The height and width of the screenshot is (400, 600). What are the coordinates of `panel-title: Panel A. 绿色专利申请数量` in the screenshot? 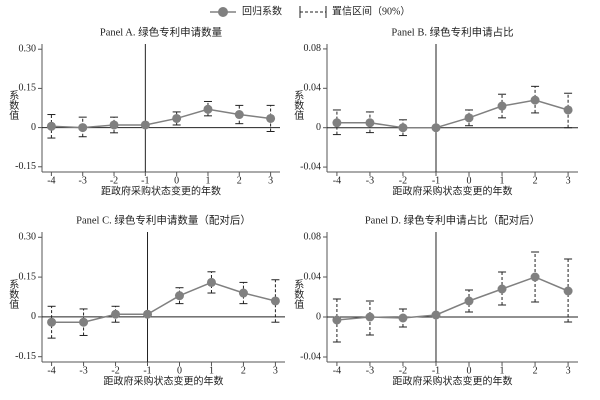 It's located at (161, 31).